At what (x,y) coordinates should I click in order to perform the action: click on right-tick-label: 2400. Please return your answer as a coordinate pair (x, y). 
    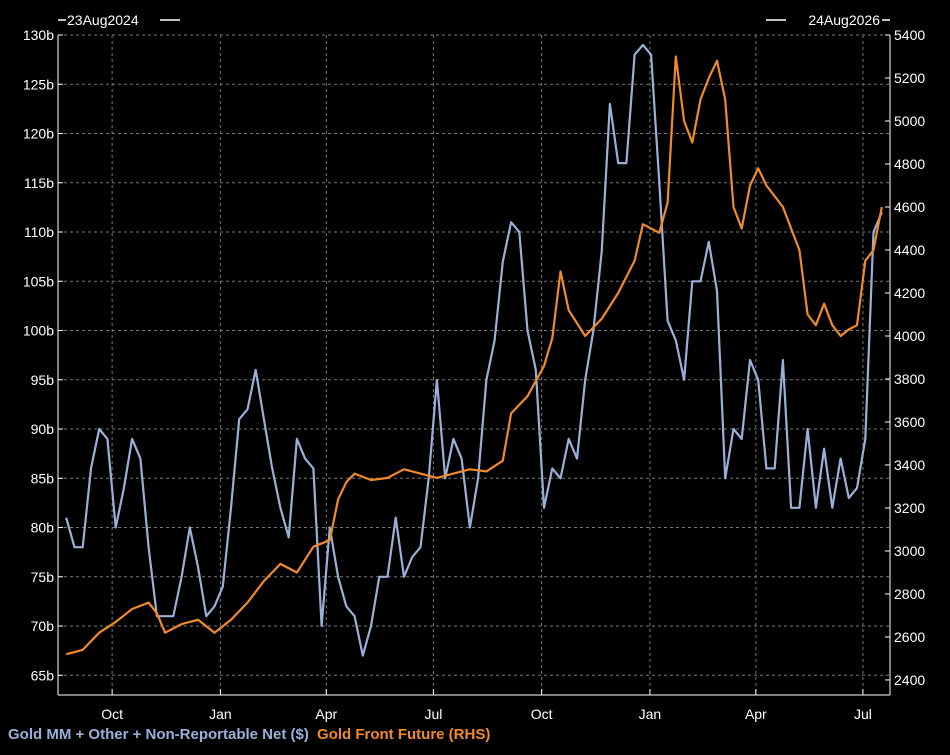
    Looking at the image, I should click on (909, 680).